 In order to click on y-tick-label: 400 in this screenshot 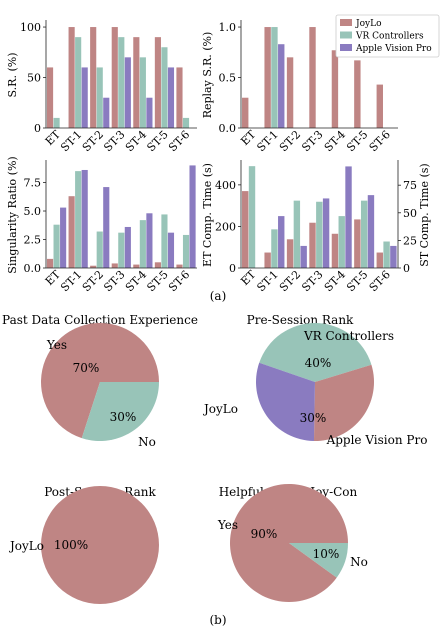, I will do `click(225, 185)`.